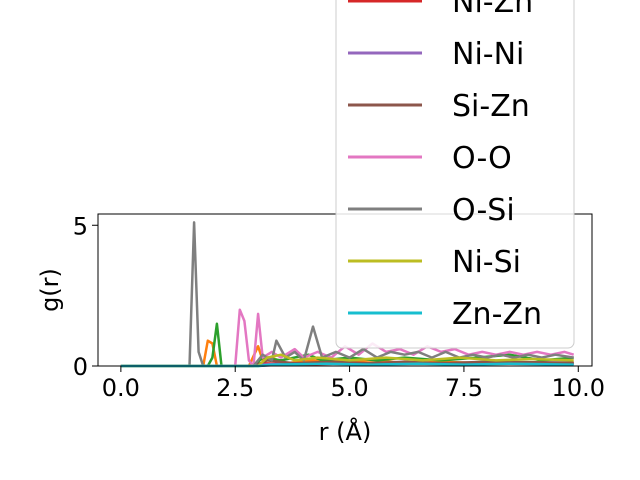 The height and width of the screenshot is (480, 640). I want to click on x-axis: 0.0 2.5 5.0 7.5 10.0, so click(353, 384).